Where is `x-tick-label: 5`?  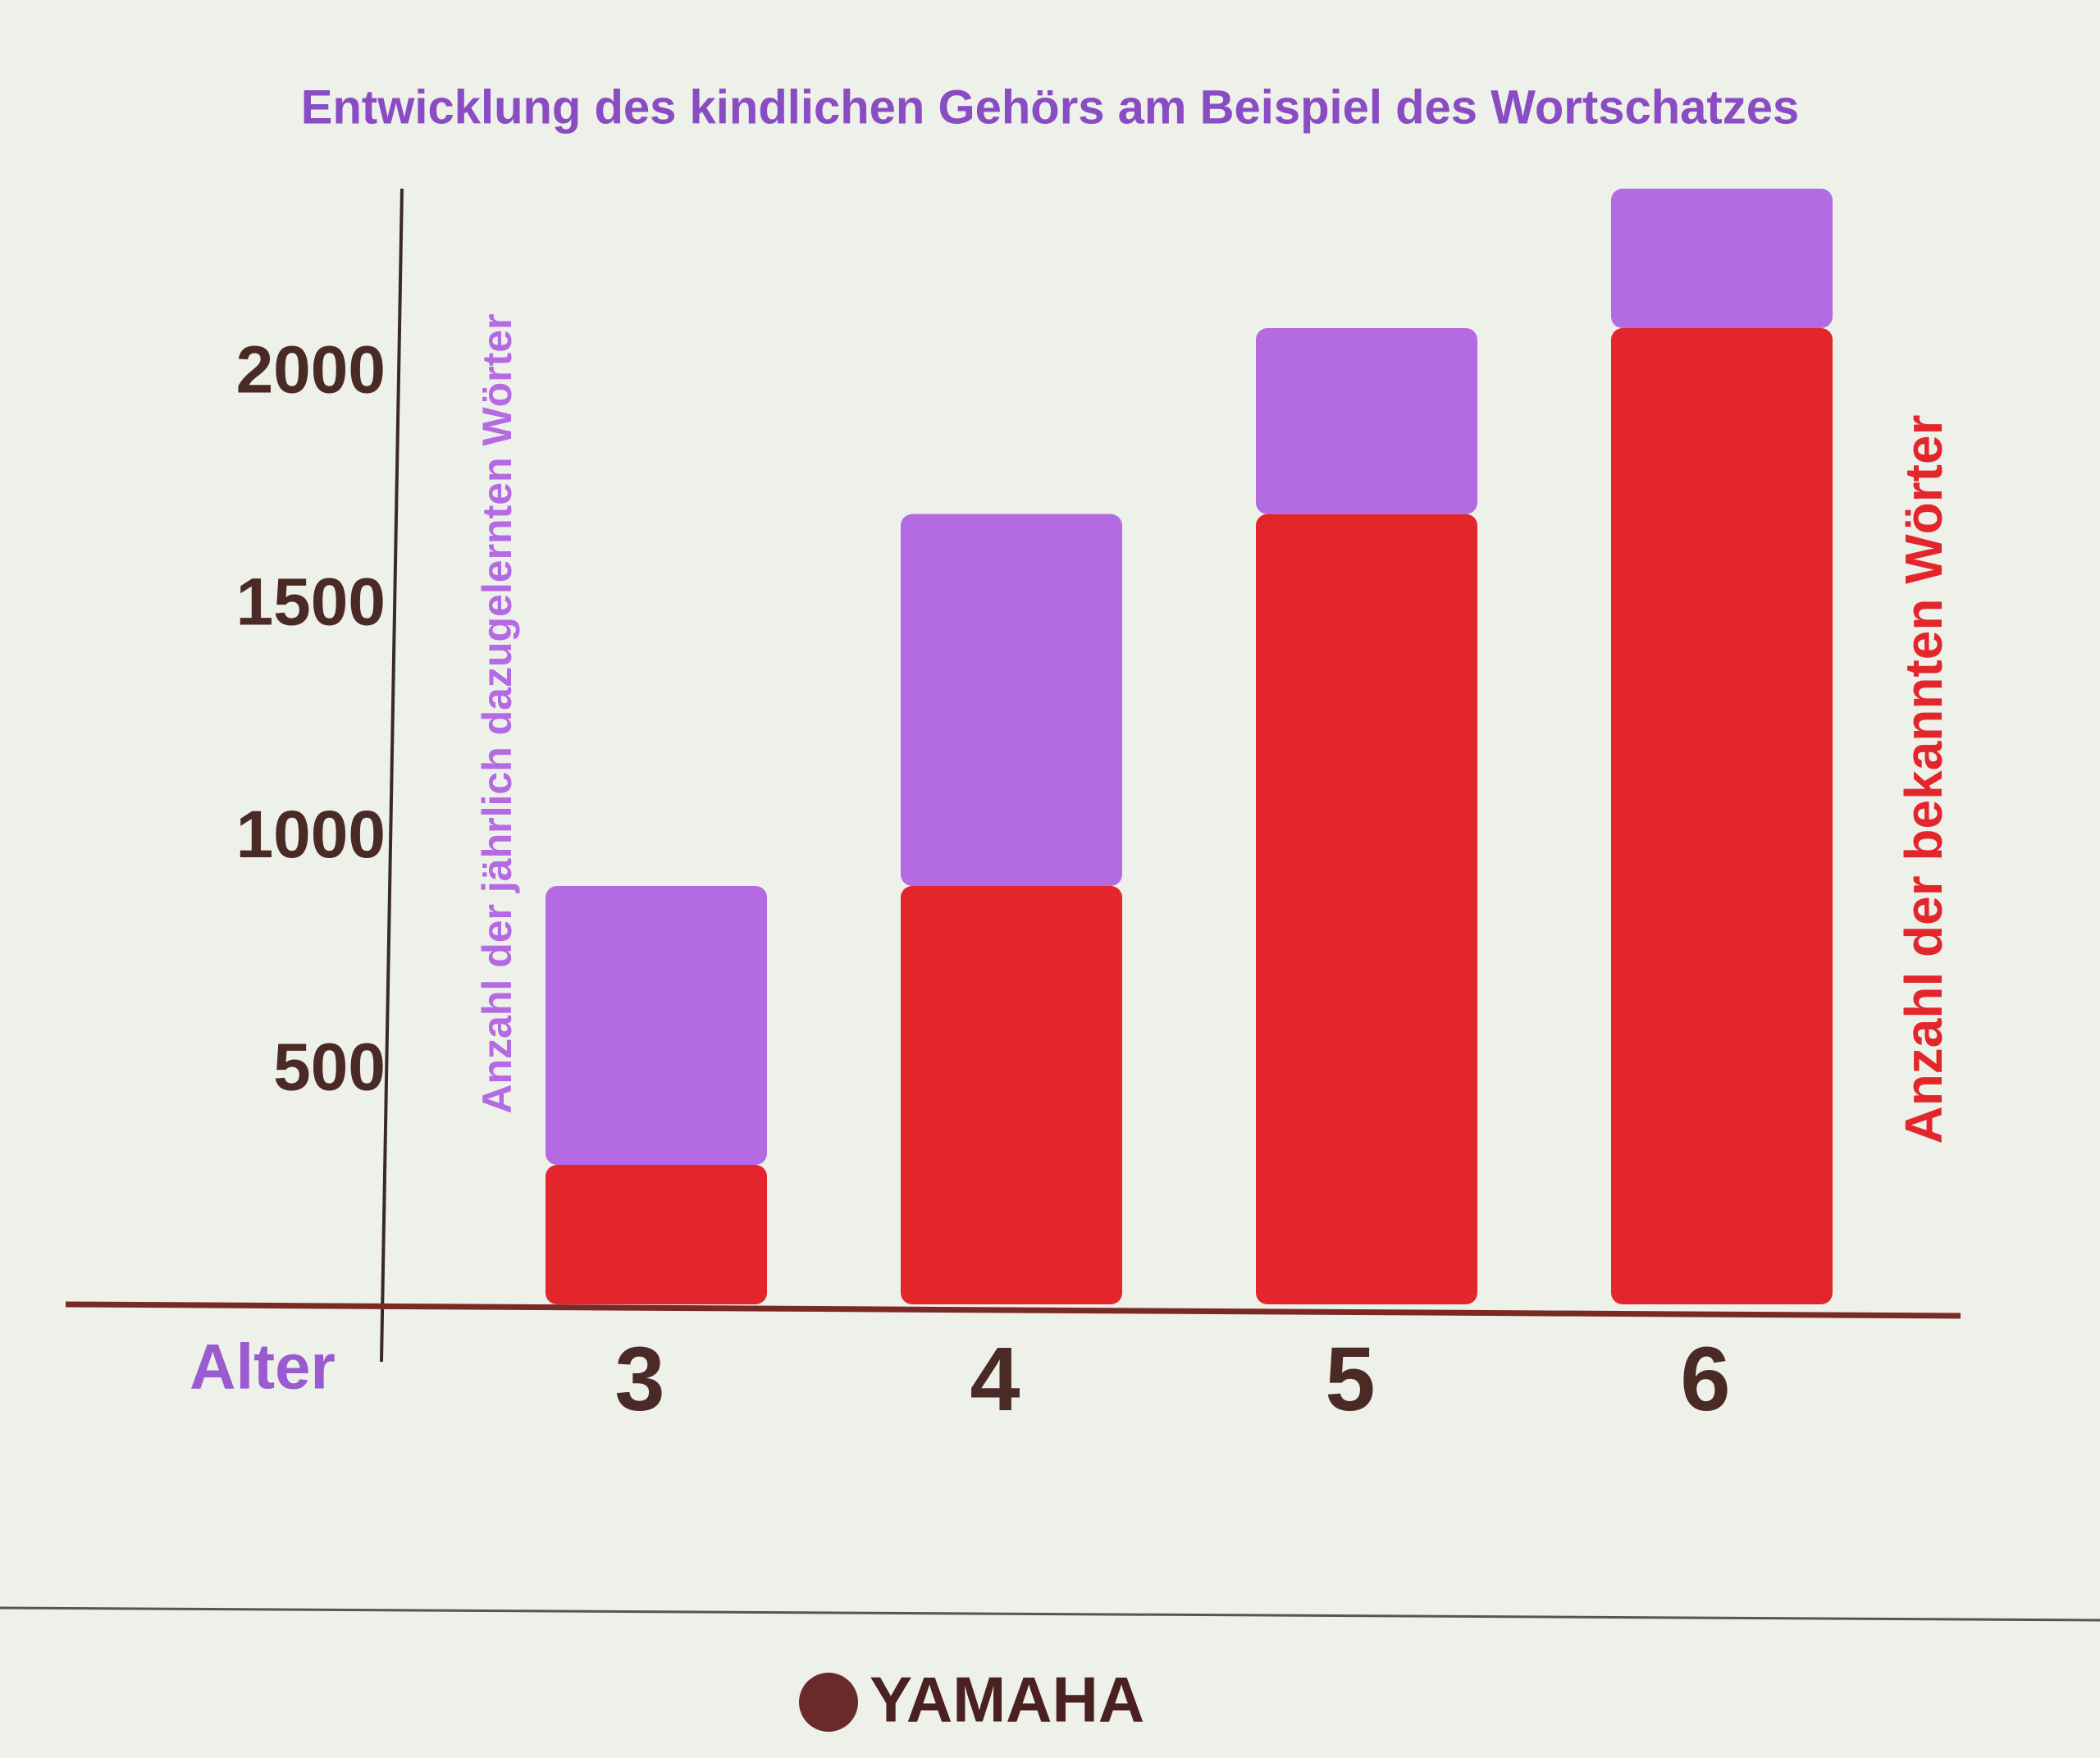 x-tick-label: 5 is located at coordinates (1350, 1379).